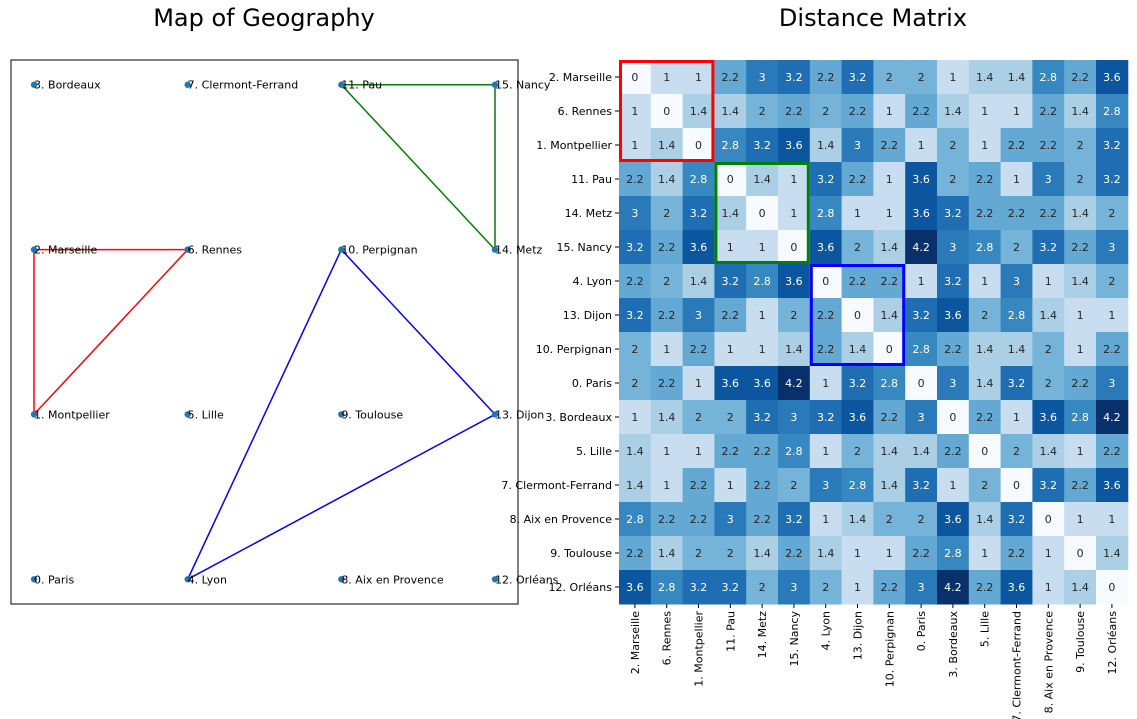  Describe the element at coordinates (187, 249) in the screenshot. I see `city-point-6-rennes` at that location.